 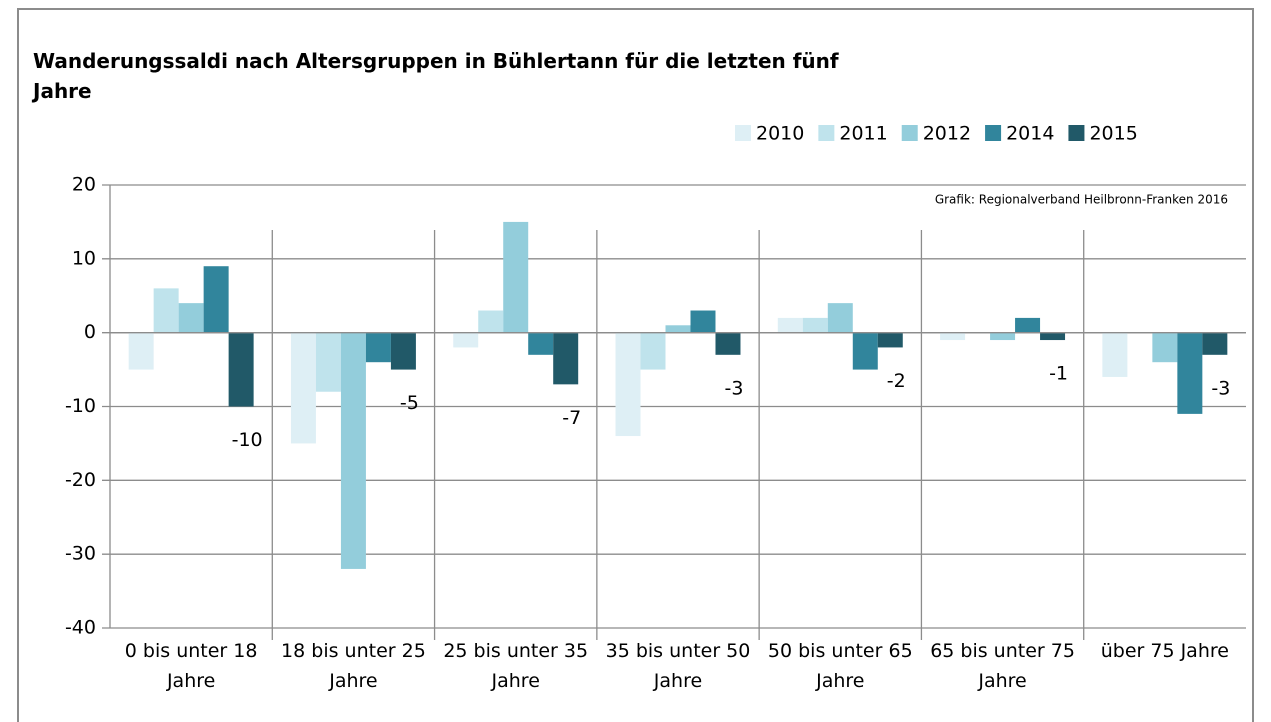 I want to click on legend-label: 2012, so click(x=947, y=134).